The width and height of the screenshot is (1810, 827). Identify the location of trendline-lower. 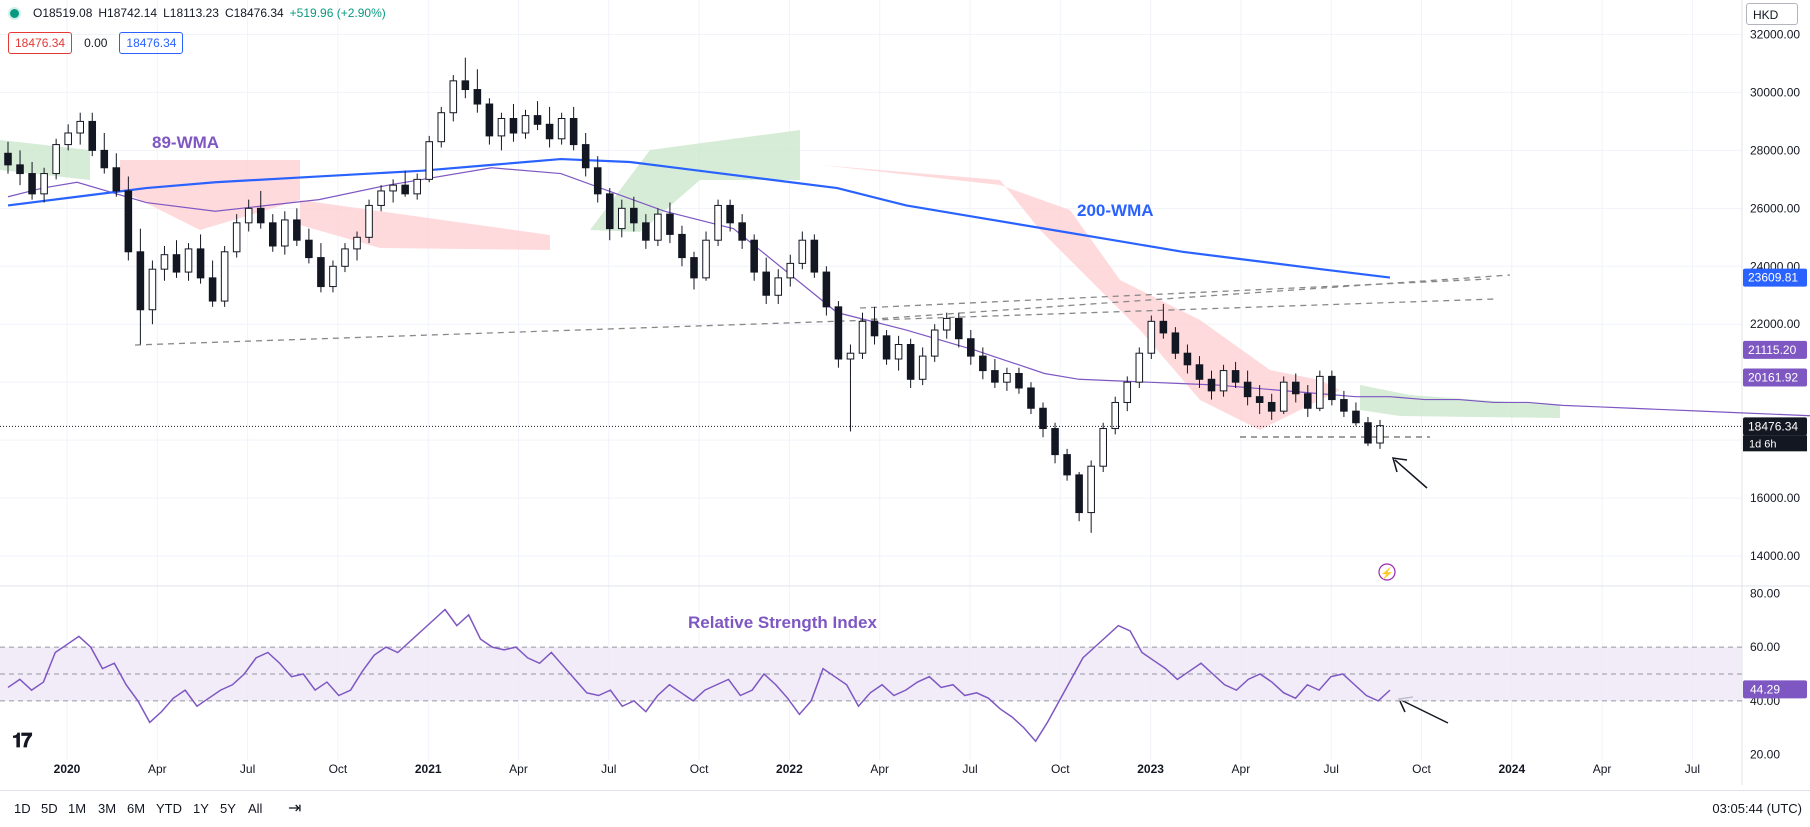
(815, 322).